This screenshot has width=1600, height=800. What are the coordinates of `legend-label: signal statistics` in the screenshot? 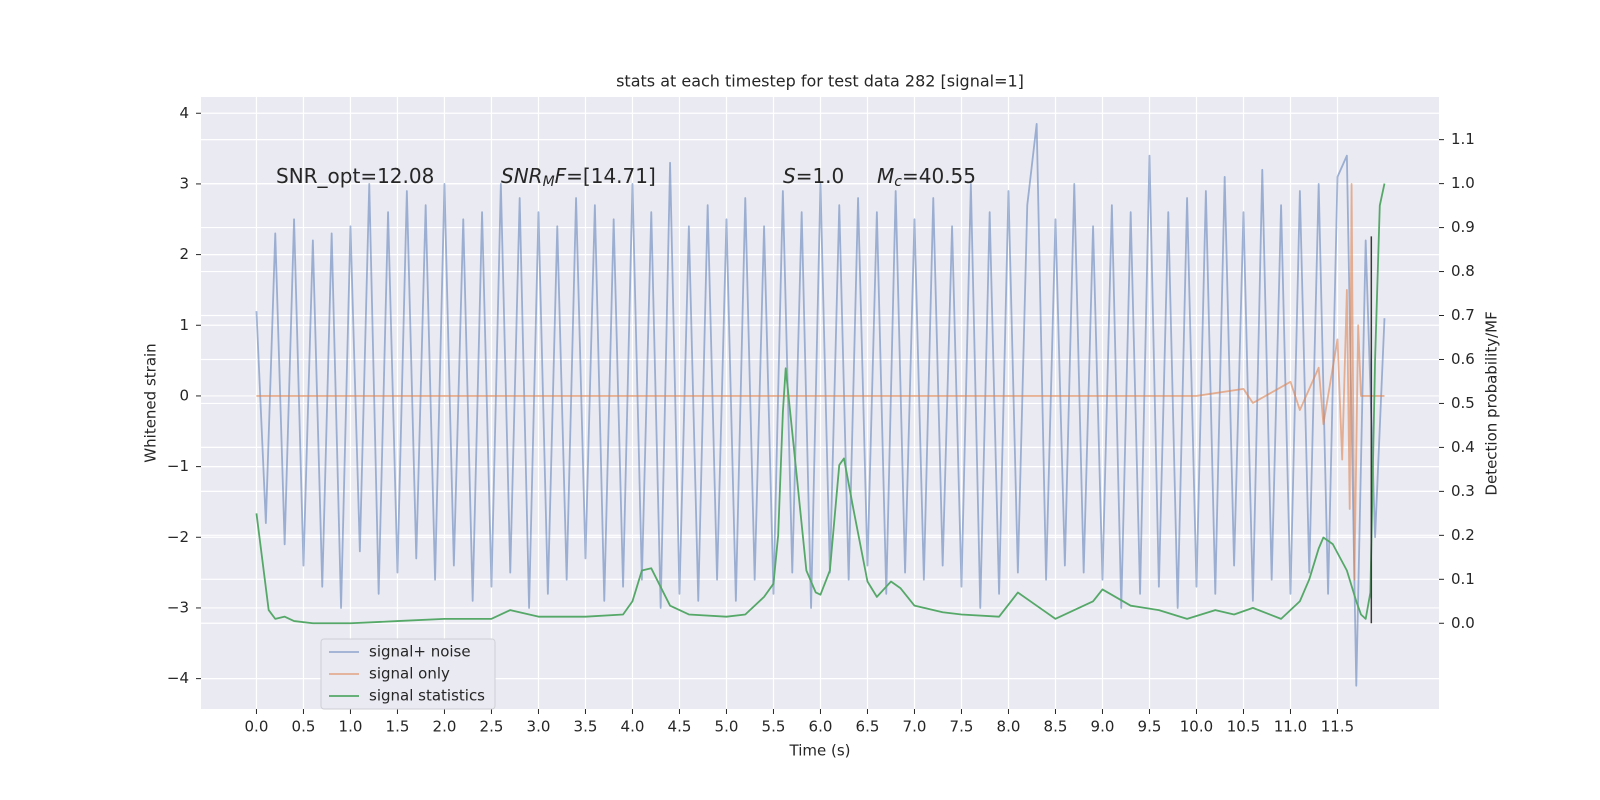 It's located at (427, 696).